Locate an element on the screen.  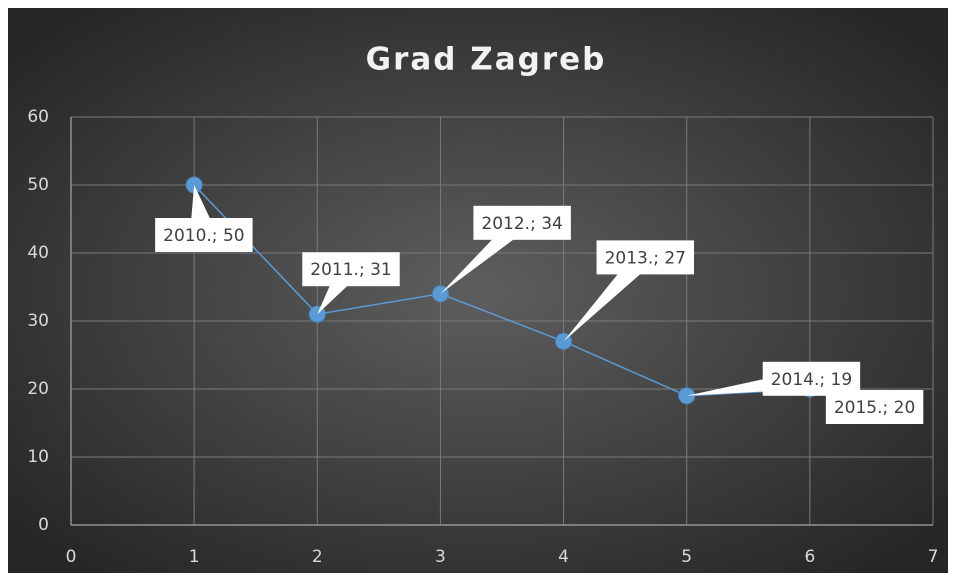
y-tick-label: 30 is located at coordinates (38, 321).